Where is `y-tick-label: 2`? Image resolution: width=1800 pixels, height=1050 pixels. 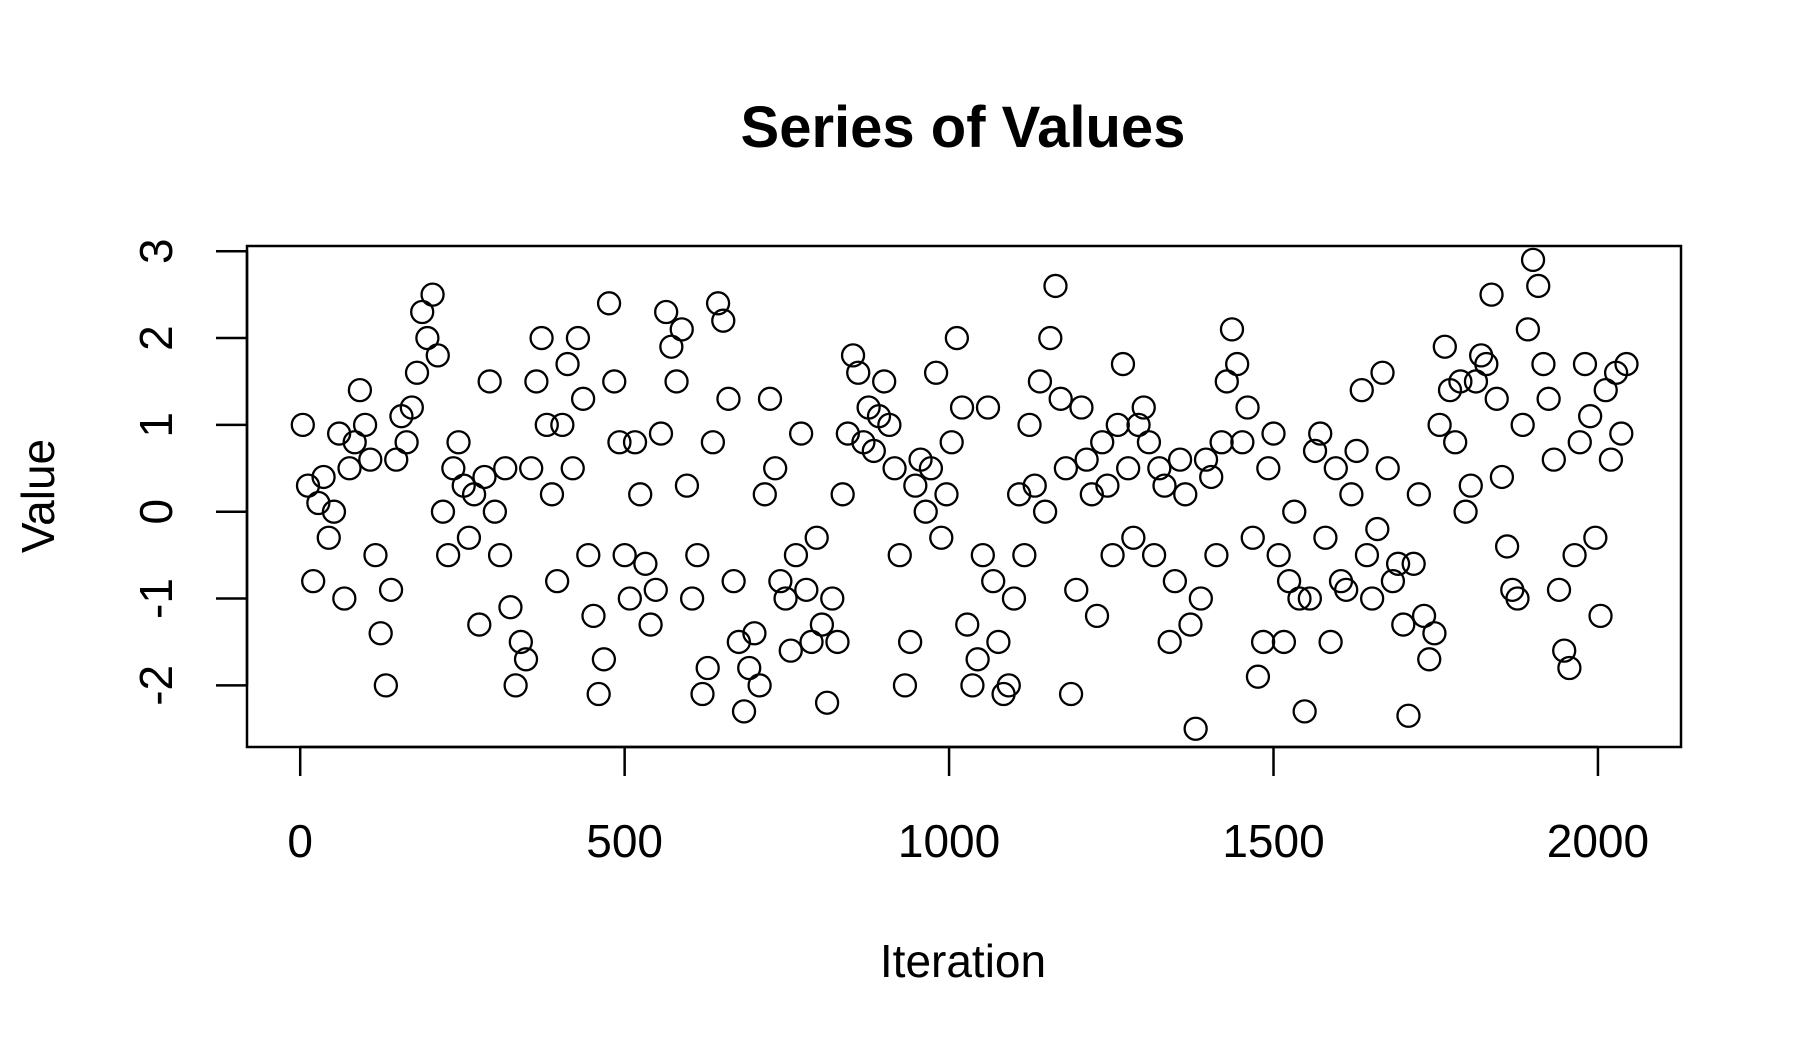 y-tick-label: 2 is located at coordinates (156, 338).